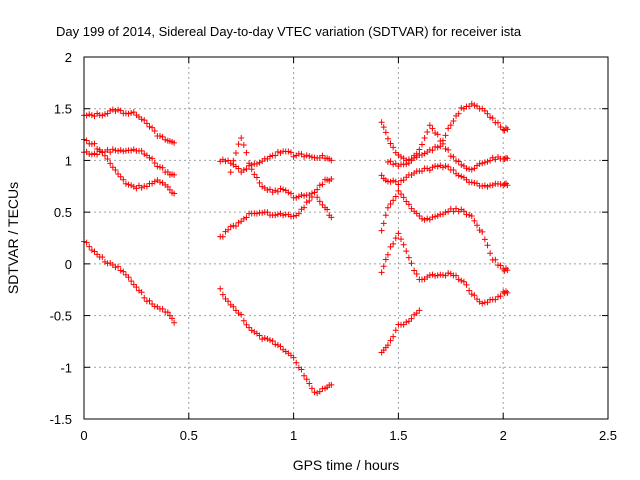 The width and height of the screenshot is (640, 480). What do you see at coordinates (444, 268) in the screenshot?
I see `series-trace-k` at bounding box center [444, 268].